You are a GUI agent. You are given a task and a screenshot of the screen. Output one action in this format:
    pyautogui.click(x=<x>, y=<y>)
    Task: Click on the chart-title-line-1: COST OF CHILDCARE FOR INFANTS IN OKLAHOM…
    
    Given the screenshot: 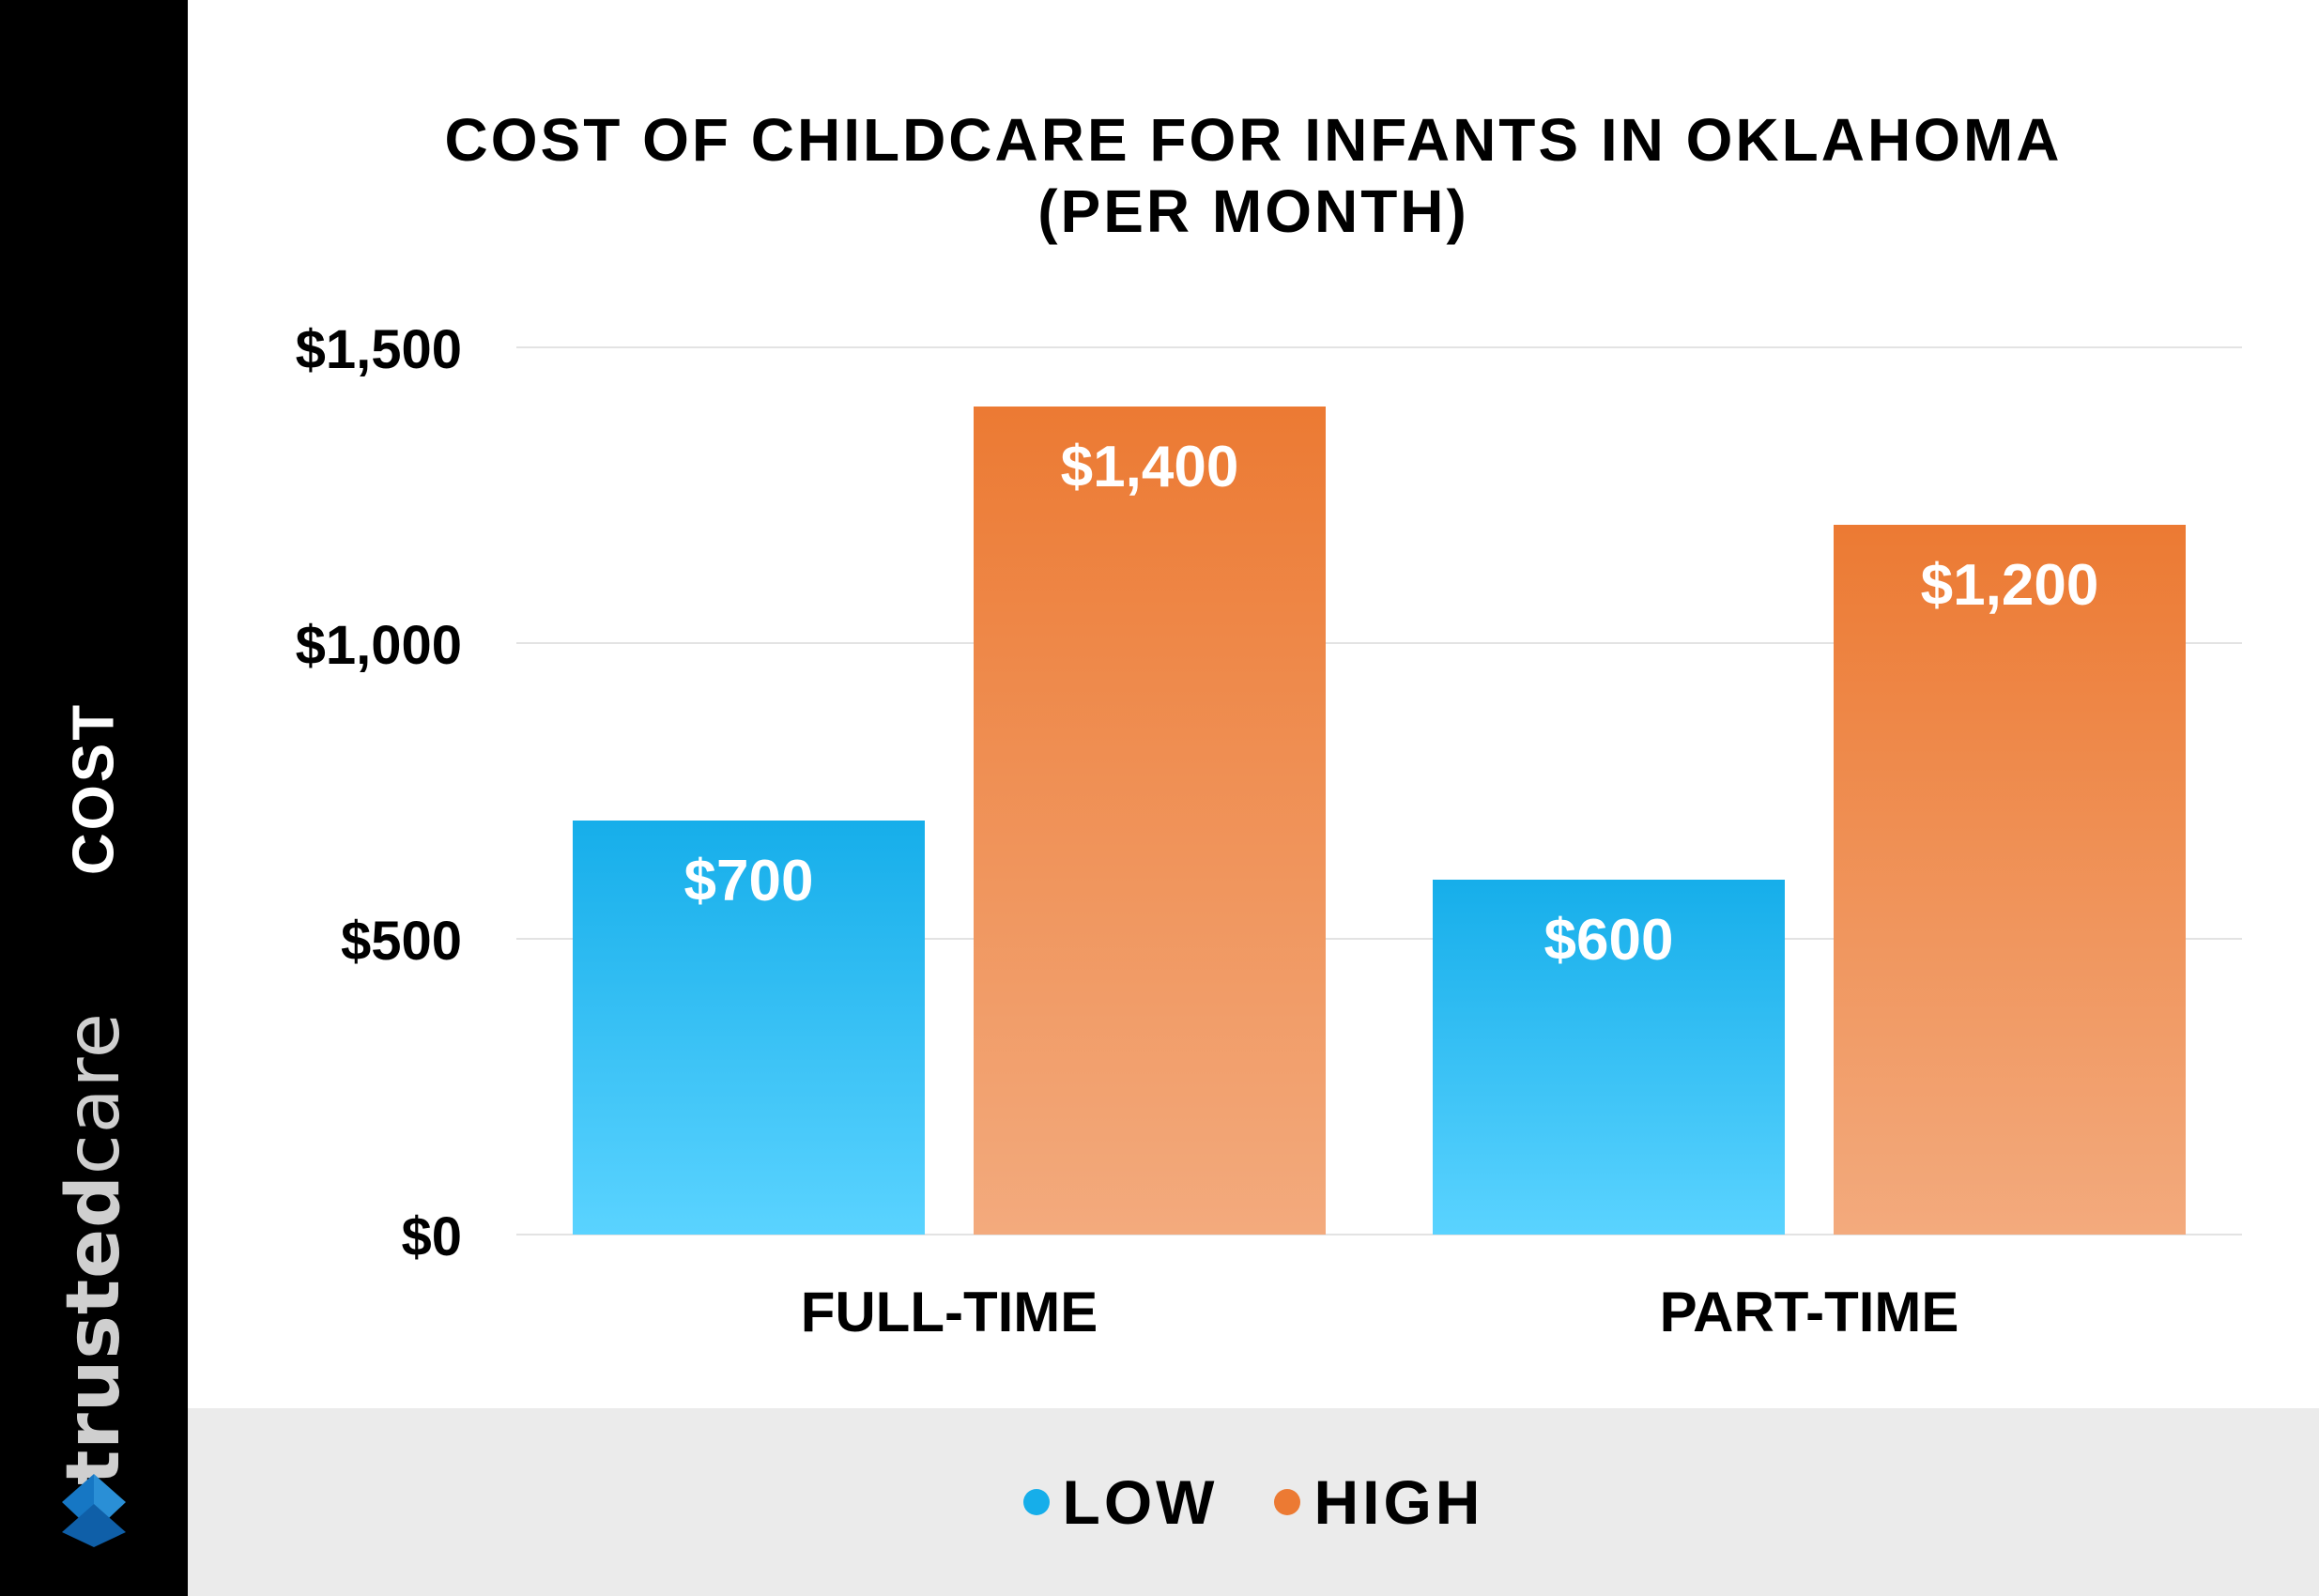 What is the action you would take?
    pyautogui.click(x=1253, y=140)
    